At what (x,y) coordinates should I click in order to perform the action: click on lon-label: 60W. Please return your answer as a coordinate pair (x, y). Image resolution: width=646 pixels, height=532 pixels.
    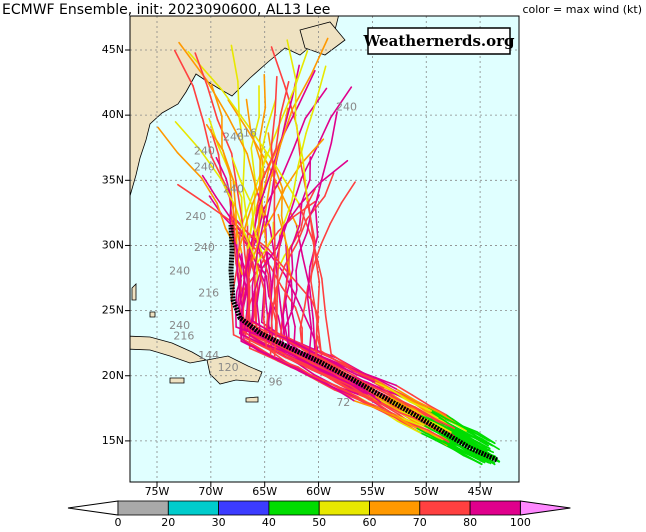
    Looking at the image, I should click on (318, 491).